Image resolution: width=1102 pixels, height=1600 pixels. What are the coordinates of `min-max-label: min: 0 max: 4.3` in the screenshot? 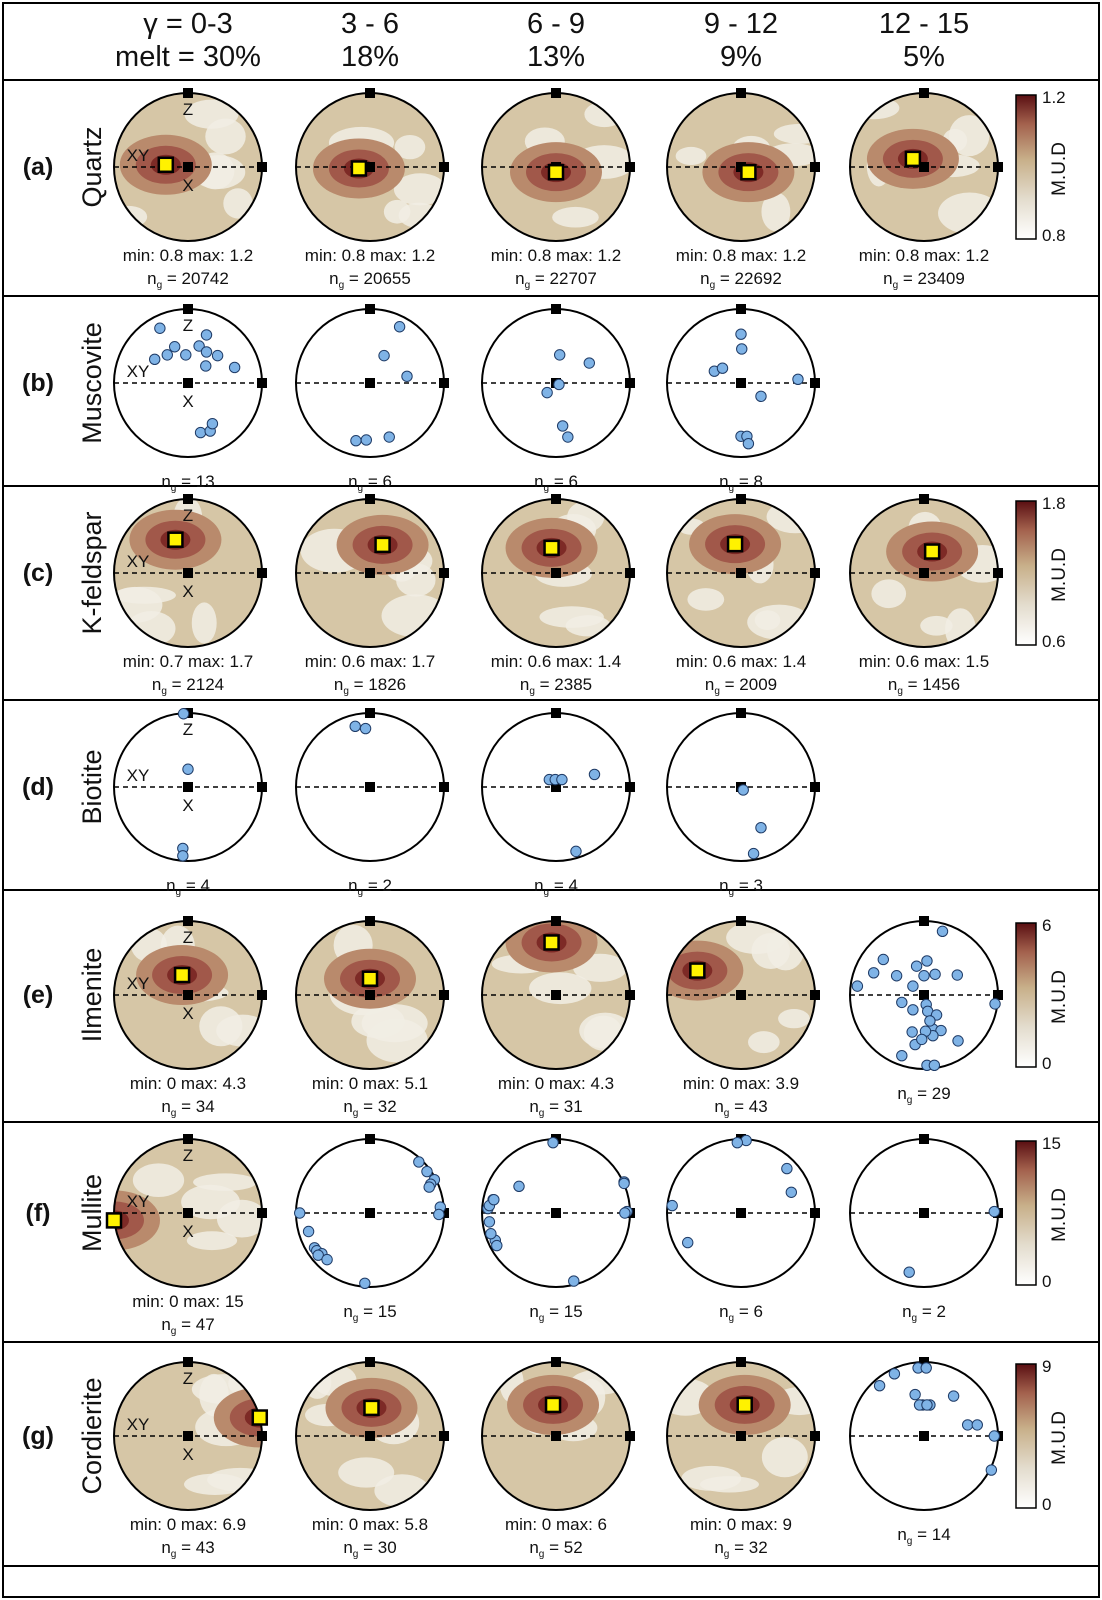 It's located at (188, 1083).